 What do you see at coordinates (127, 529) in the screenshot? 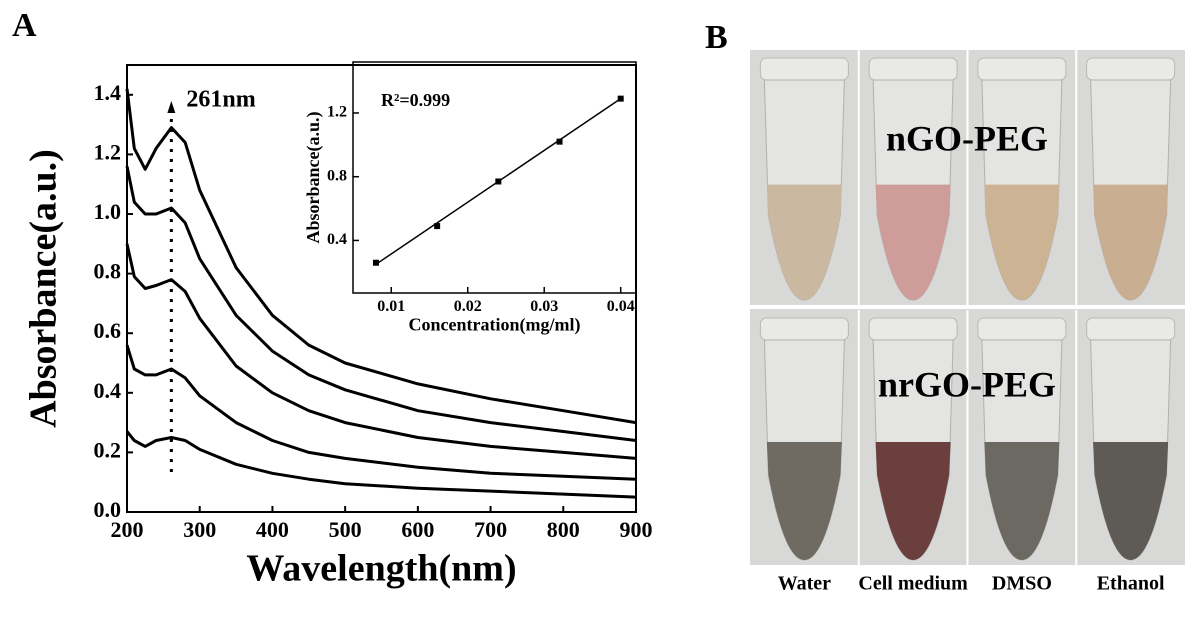
I see `x-tick-label: 200` at bounding box center [127, 529].